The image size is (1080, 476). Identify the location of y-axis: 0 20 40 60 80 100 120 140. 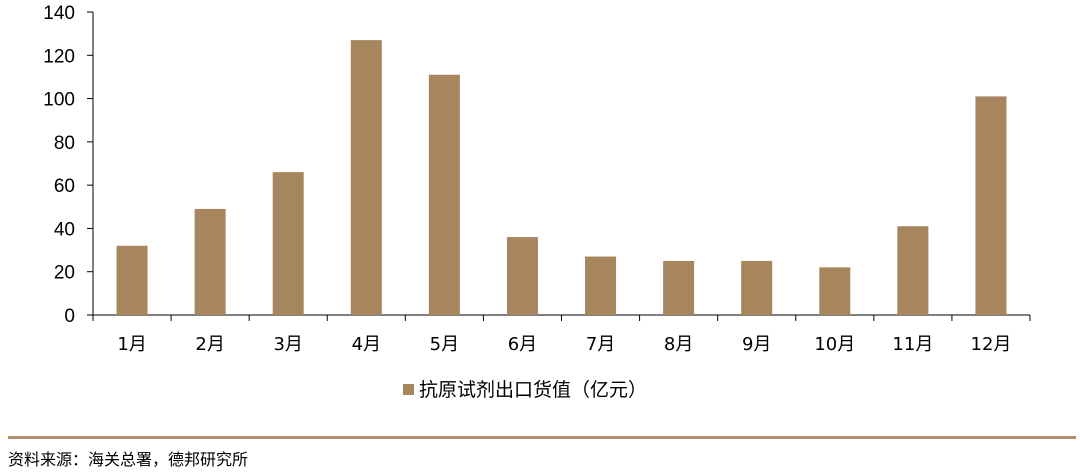
(68, 165).